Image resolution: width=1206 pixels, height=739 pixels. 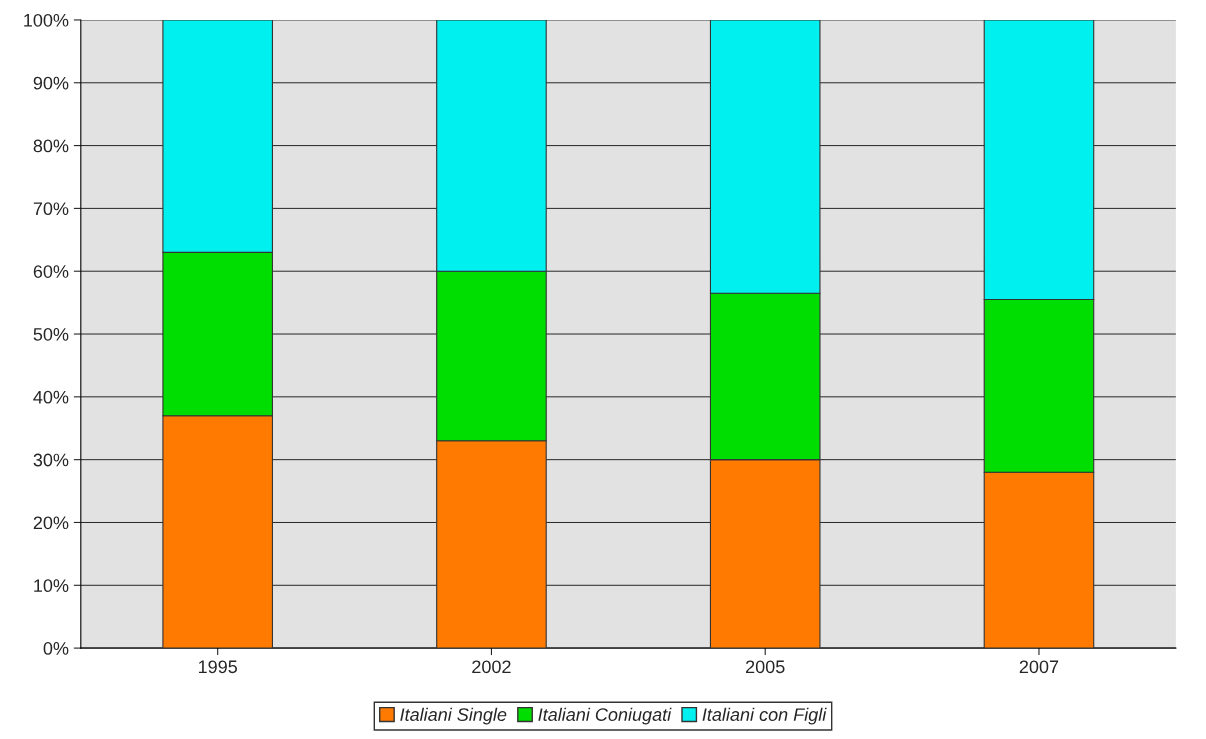 What do you see at coordinates (51, 523) in the screenshot?
I see `y-tick-label: 20%` at bounding box center [51, 523].